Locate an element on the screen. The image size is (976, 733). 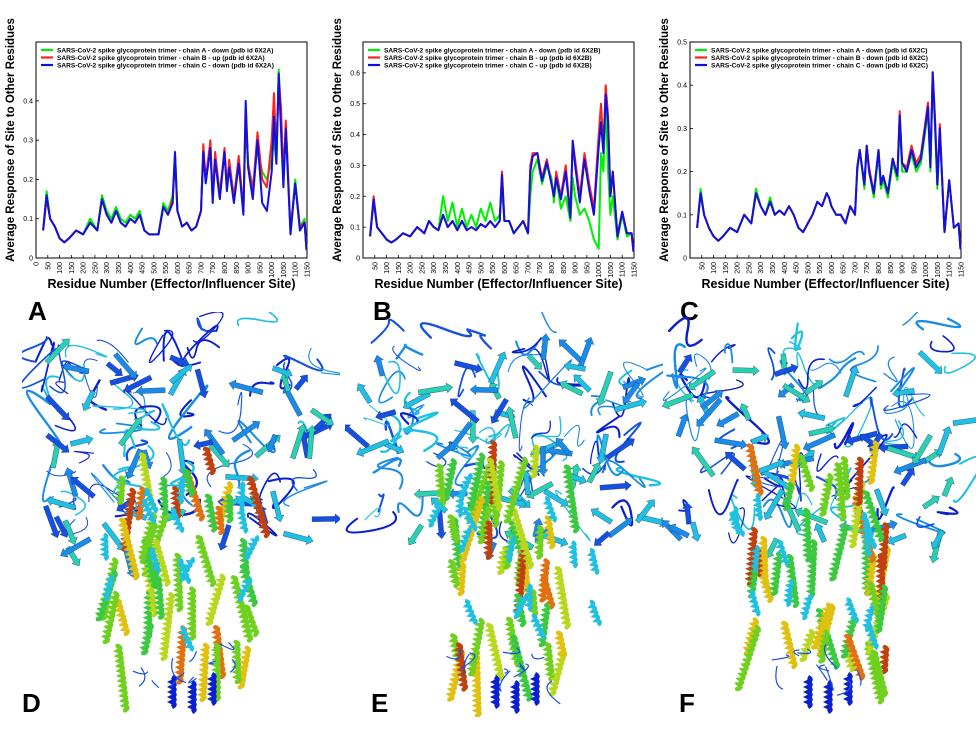
x-tick-label: 1050 is located at coordinates (611, 270).